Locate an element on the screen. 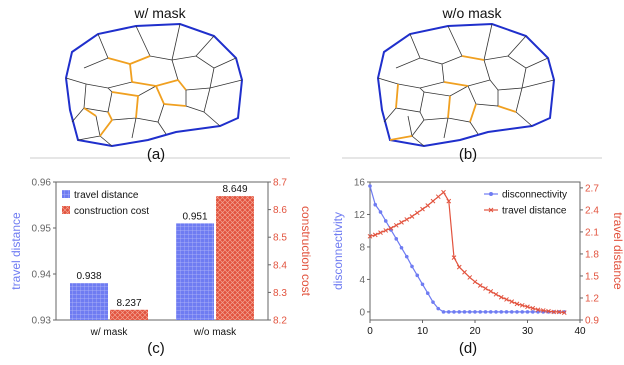 This screenshot has height=365, width=624. y-right-tick-label: 8.6 is located at coordinates (280, 210).